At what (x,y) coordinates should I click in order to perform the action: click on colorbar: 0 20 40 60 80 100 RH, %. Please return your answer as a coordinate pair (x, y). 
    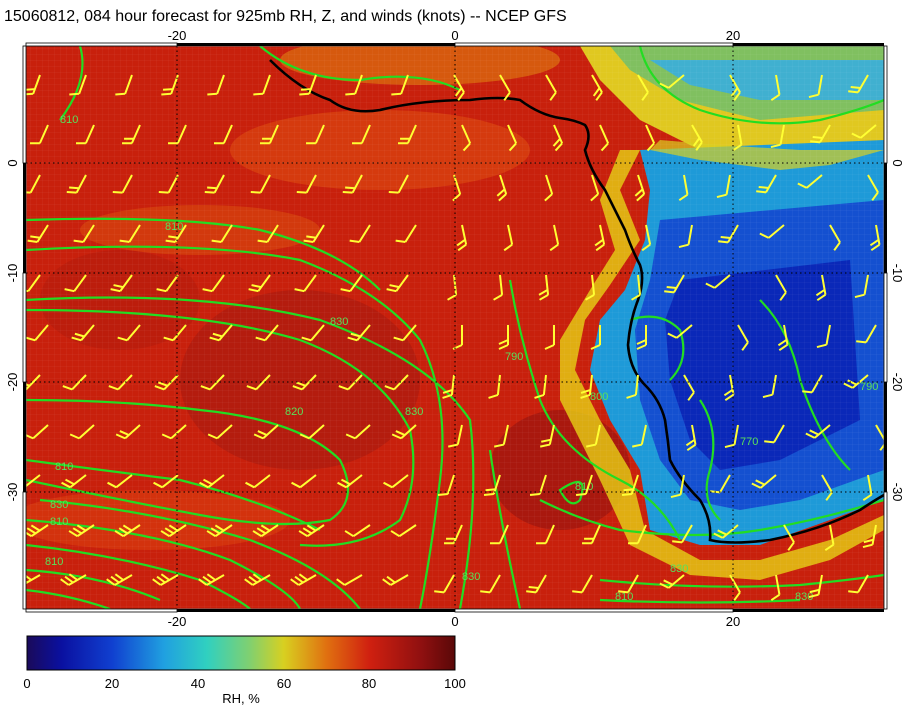
    Looking at the image, I should click on (244, 670).